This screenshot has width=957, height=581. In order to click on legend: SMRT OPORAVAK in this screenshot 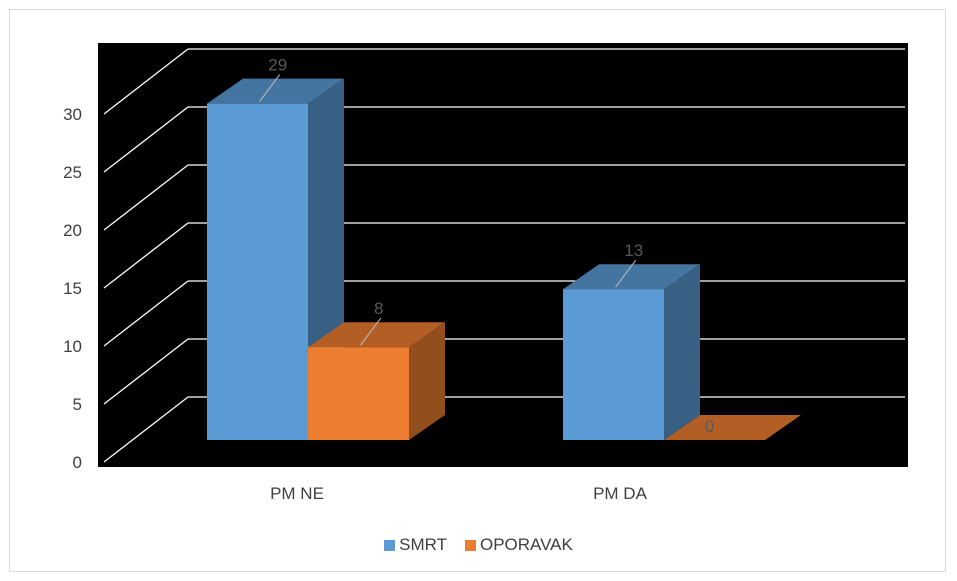, I will do `click(478, 545)`.